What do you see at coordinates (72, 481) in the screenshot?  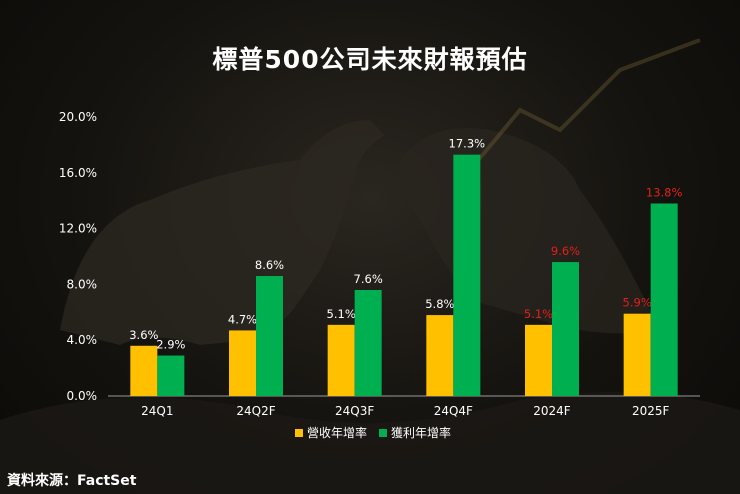 I see `source-note: 資料來源：FactSet` at bounding box center [72, 481].